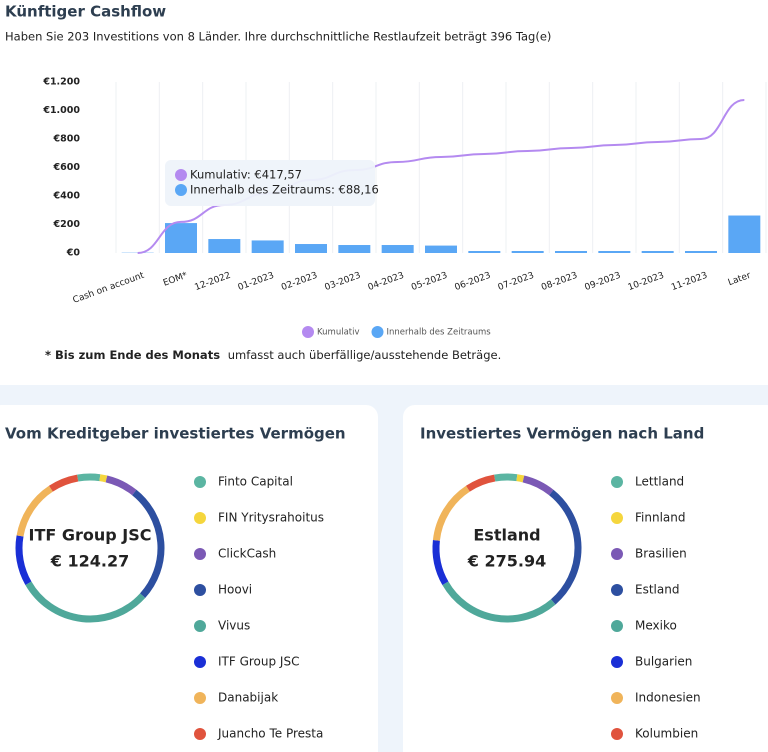 This screenshot has height=752, width=768. I want to click on legend-label: ClickCash, so click(247, 554).